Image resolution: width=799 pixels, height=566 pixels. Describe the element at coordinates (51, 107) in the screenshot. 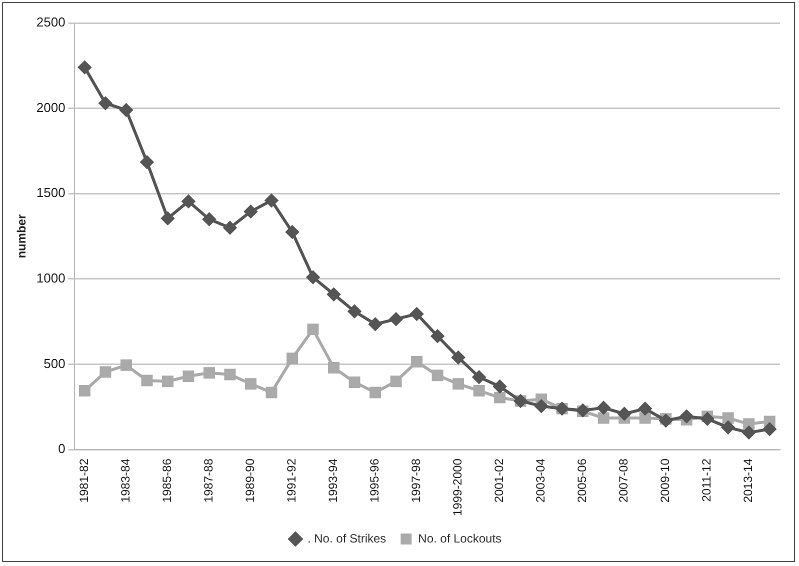

I see `y-tick-label: 2000` at that location.